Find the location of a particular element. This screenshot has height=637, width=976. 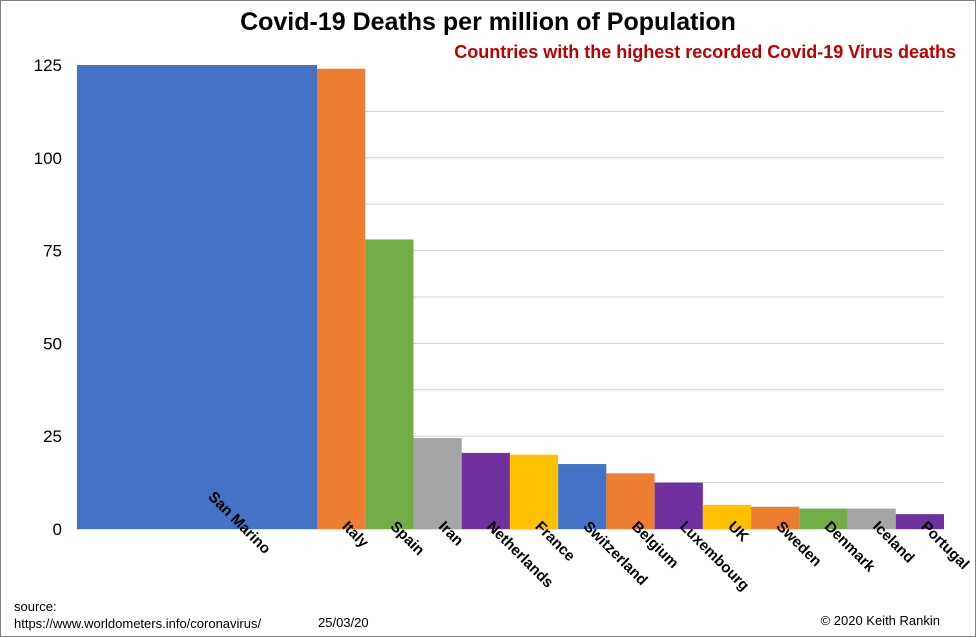

bar-iran is located at coordinates (437, 483).